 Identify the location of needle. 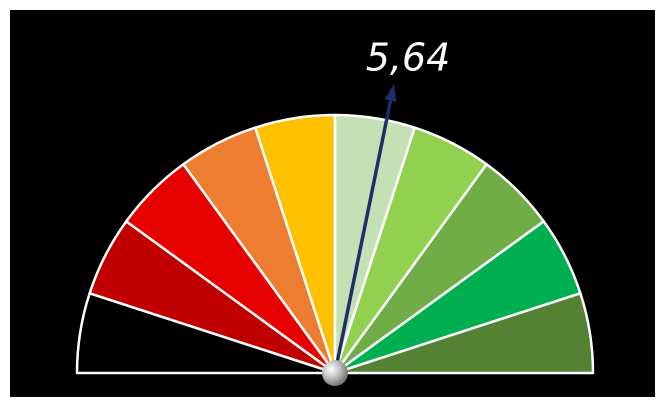
(365, 228).